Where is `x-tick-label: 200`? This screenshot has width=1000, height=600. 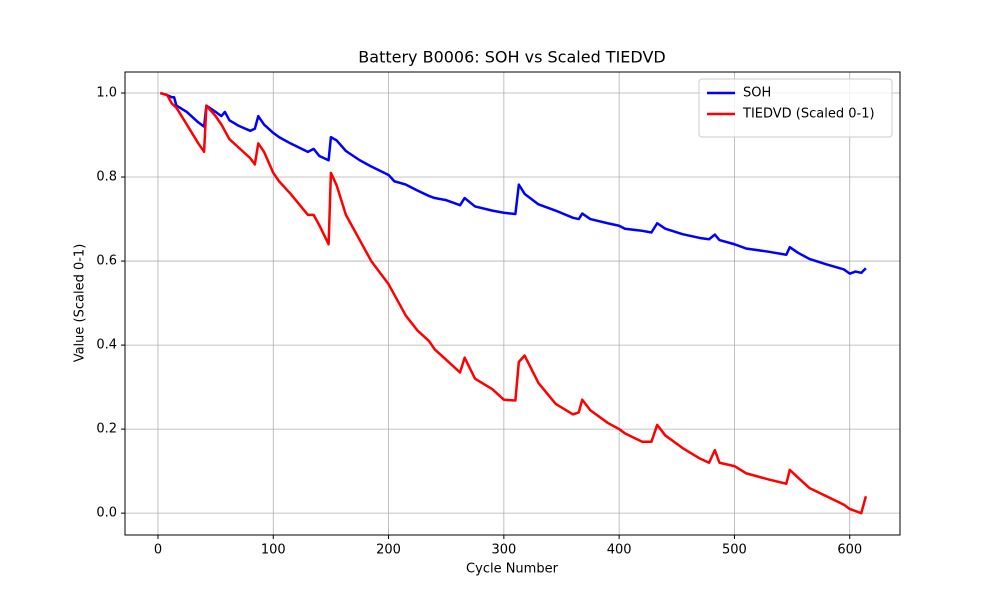 x-tick-label: 200 is located at coordinates (388, 550).